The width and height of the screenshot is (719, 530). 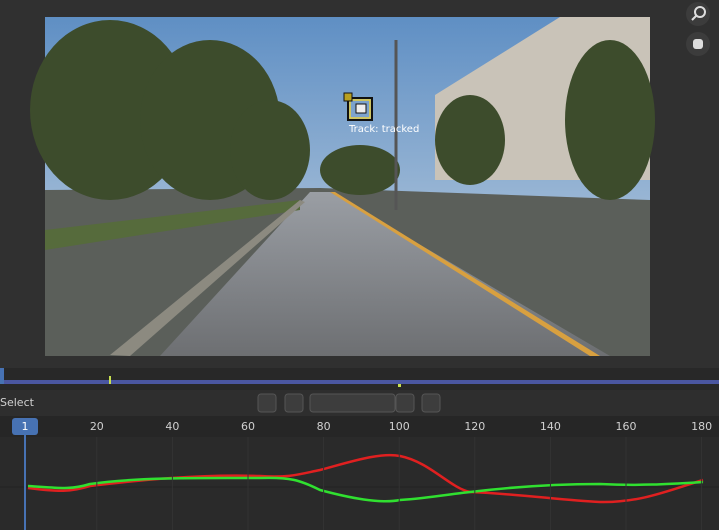 What do you see at coordinates (365, 489) in the screenshot?
I see `green-curve` at bounding box center [365, 489].